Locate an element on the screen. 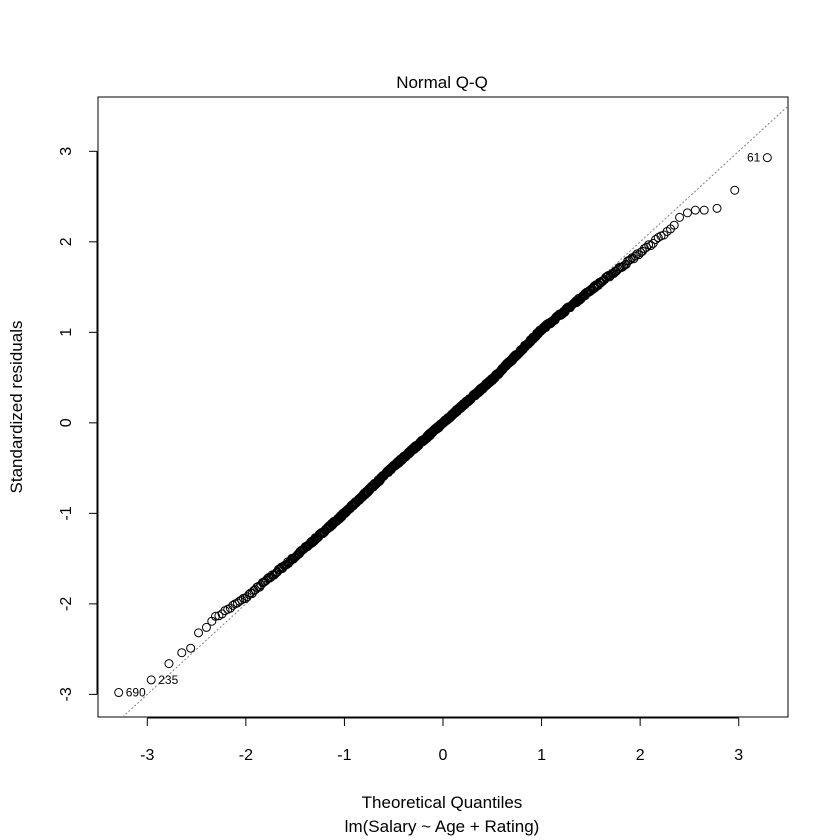 This screenshot has width=840, height=840. y-tick-label: -2 is located at coordinates (66, 604).